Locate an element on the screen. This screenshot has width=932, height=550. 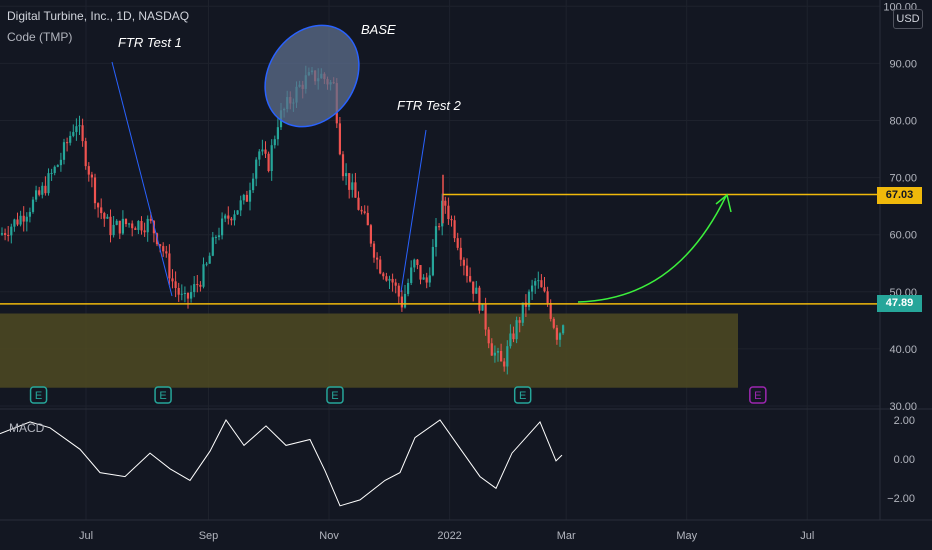
projection-arrowhead is located at coordinates (723, 203).